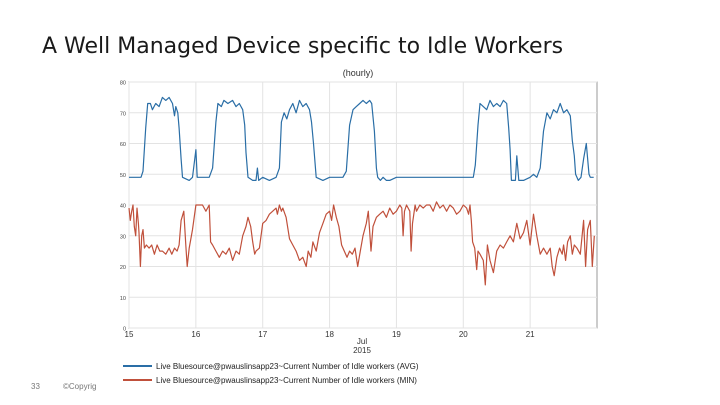  Describe the element at coordinates (123, 299) in the screenshot. I see `y-tick-label: 10` at that location.